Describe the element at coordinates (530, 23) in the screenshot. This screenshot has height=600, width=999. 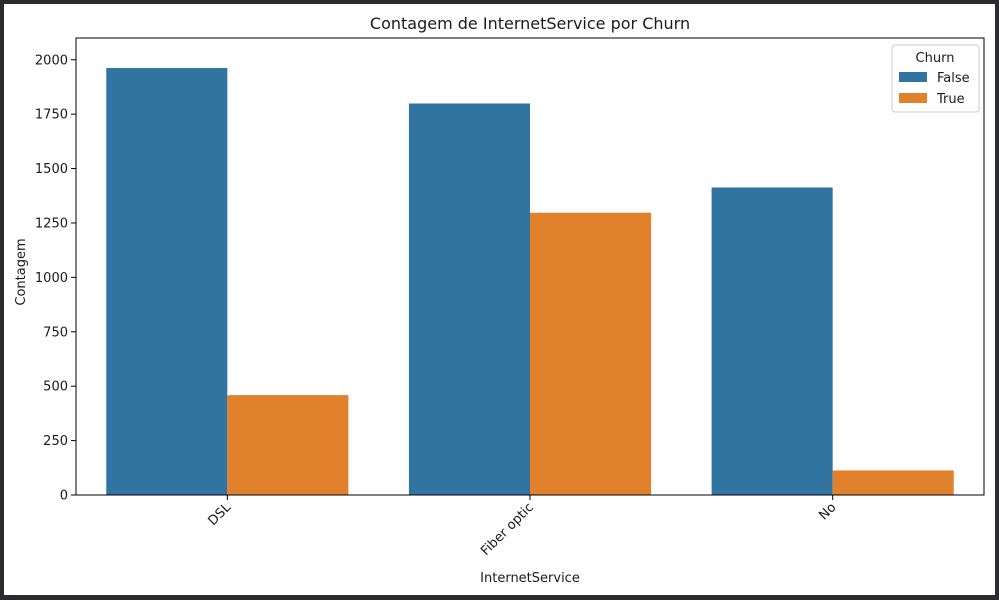
I see `chart-title: Contagem de InternetService por Churn` at that location.